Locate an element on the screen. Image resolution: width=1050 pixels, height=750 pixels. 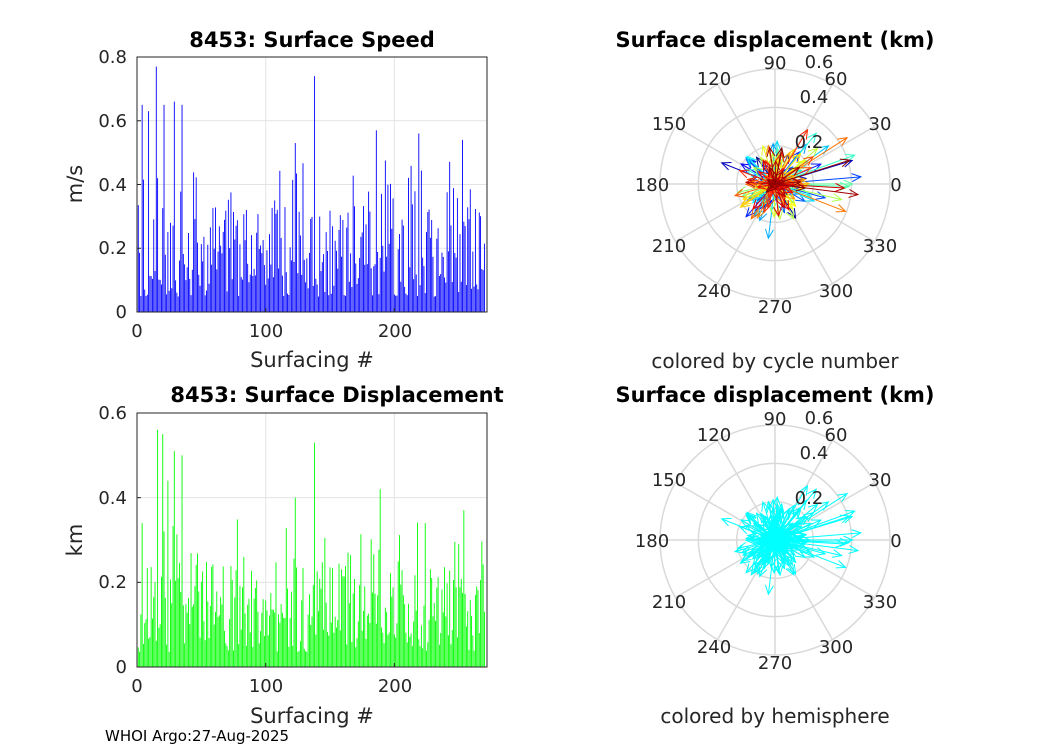
displacement-xtick-label: 100 is located at coordinates (266, 686).